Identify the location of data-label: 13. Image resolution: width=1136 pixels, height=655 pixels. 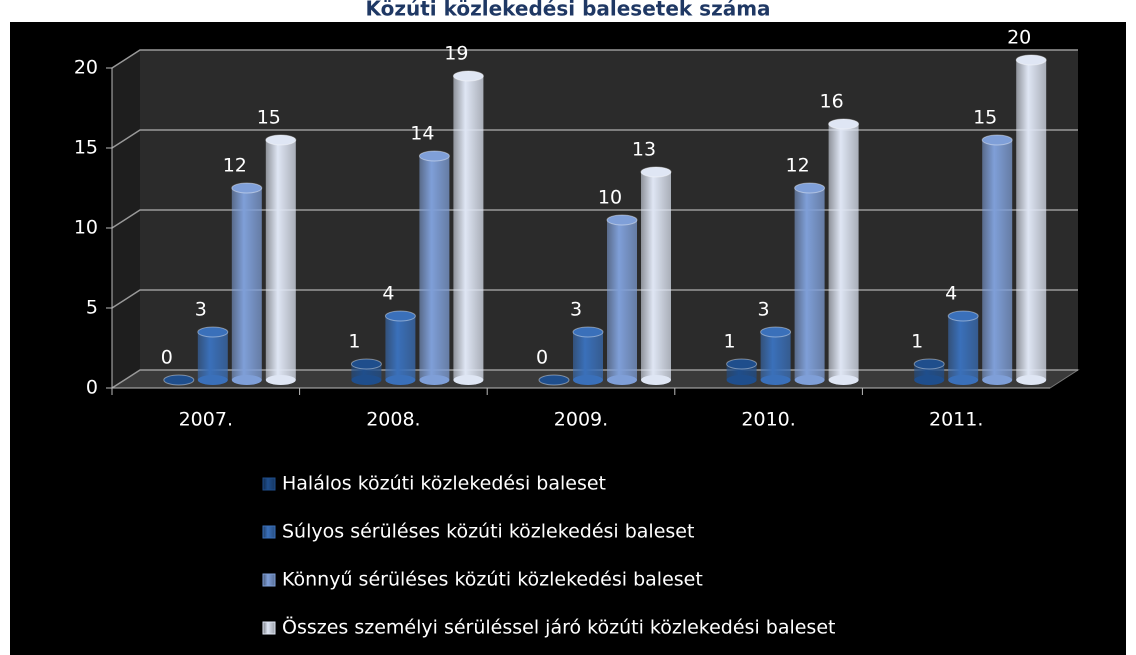
(644, 150).